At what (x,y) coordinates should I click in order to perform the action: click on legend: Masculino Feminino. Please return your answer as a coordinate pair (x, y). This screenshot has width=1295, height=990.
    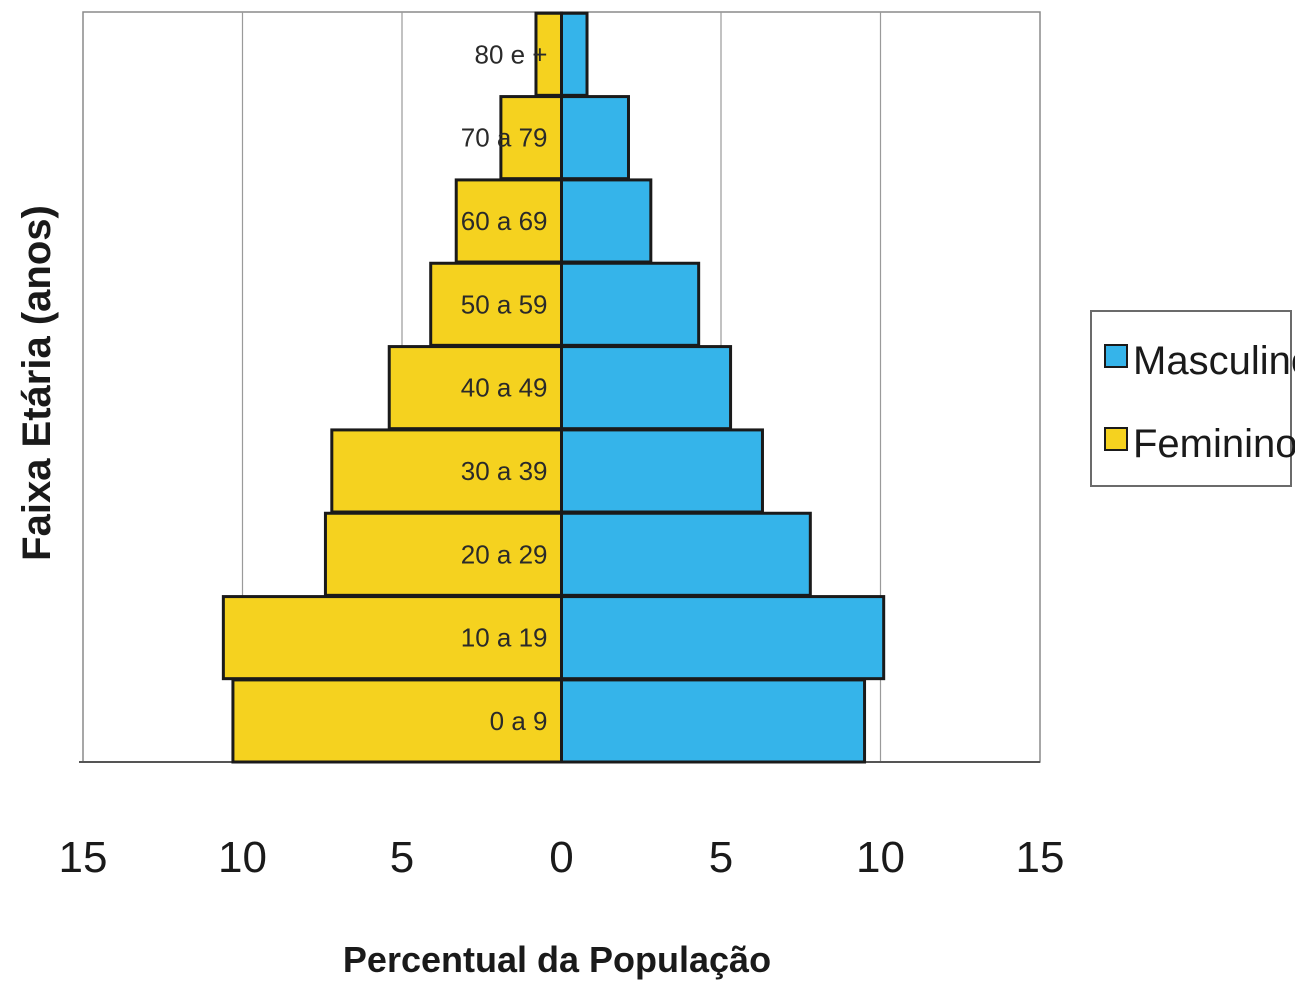
    Looking at the image, I should click on (1192, 398).